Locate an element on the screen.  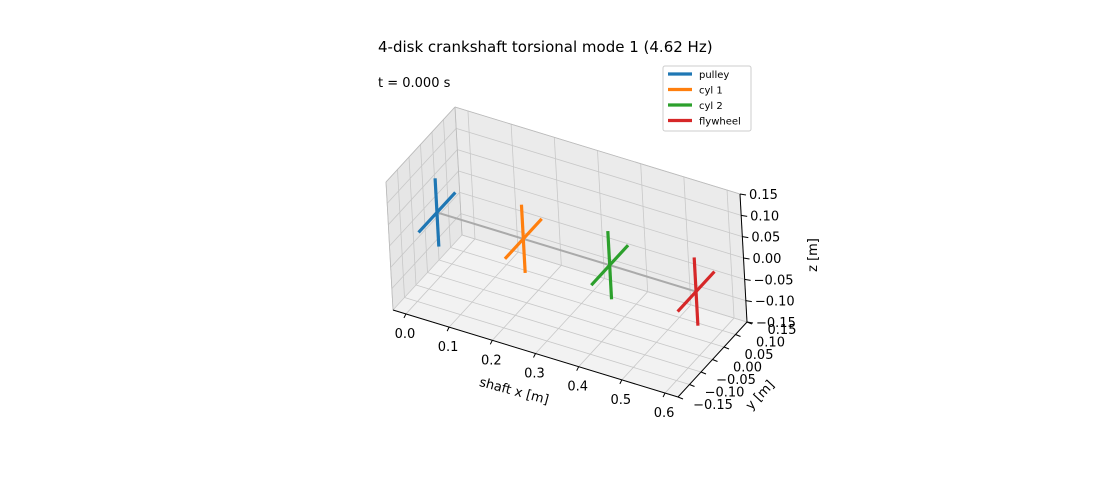
y-tick-label-4: 0.05 is located at coordinates (759, 355).